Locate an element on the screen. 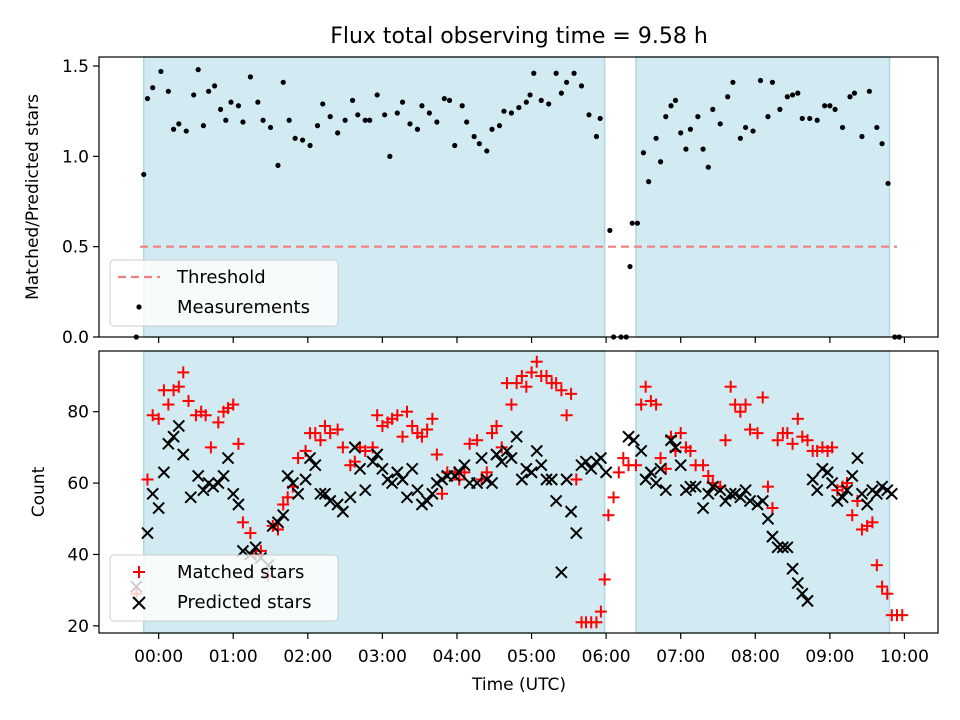  x-axis-label: Time (UTC) is located at coordinates (518, 685).